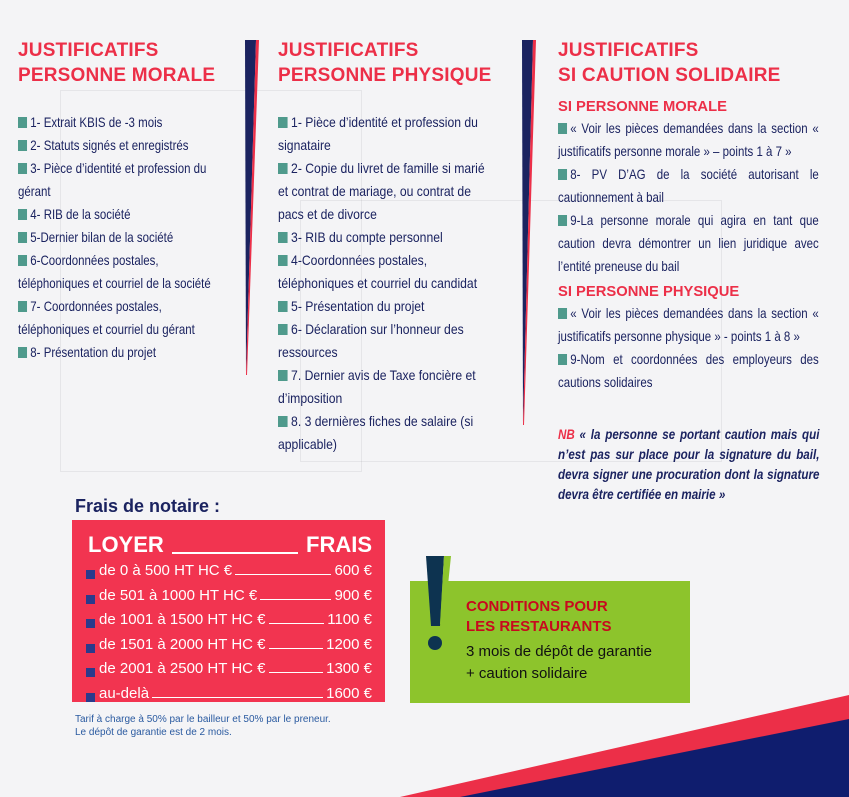 The image size is (849, 797). Describe the element at coordinates (182, 668) in the screenshot. I see `frais-range: de 2001 à 2500 HT HC €` at that location.